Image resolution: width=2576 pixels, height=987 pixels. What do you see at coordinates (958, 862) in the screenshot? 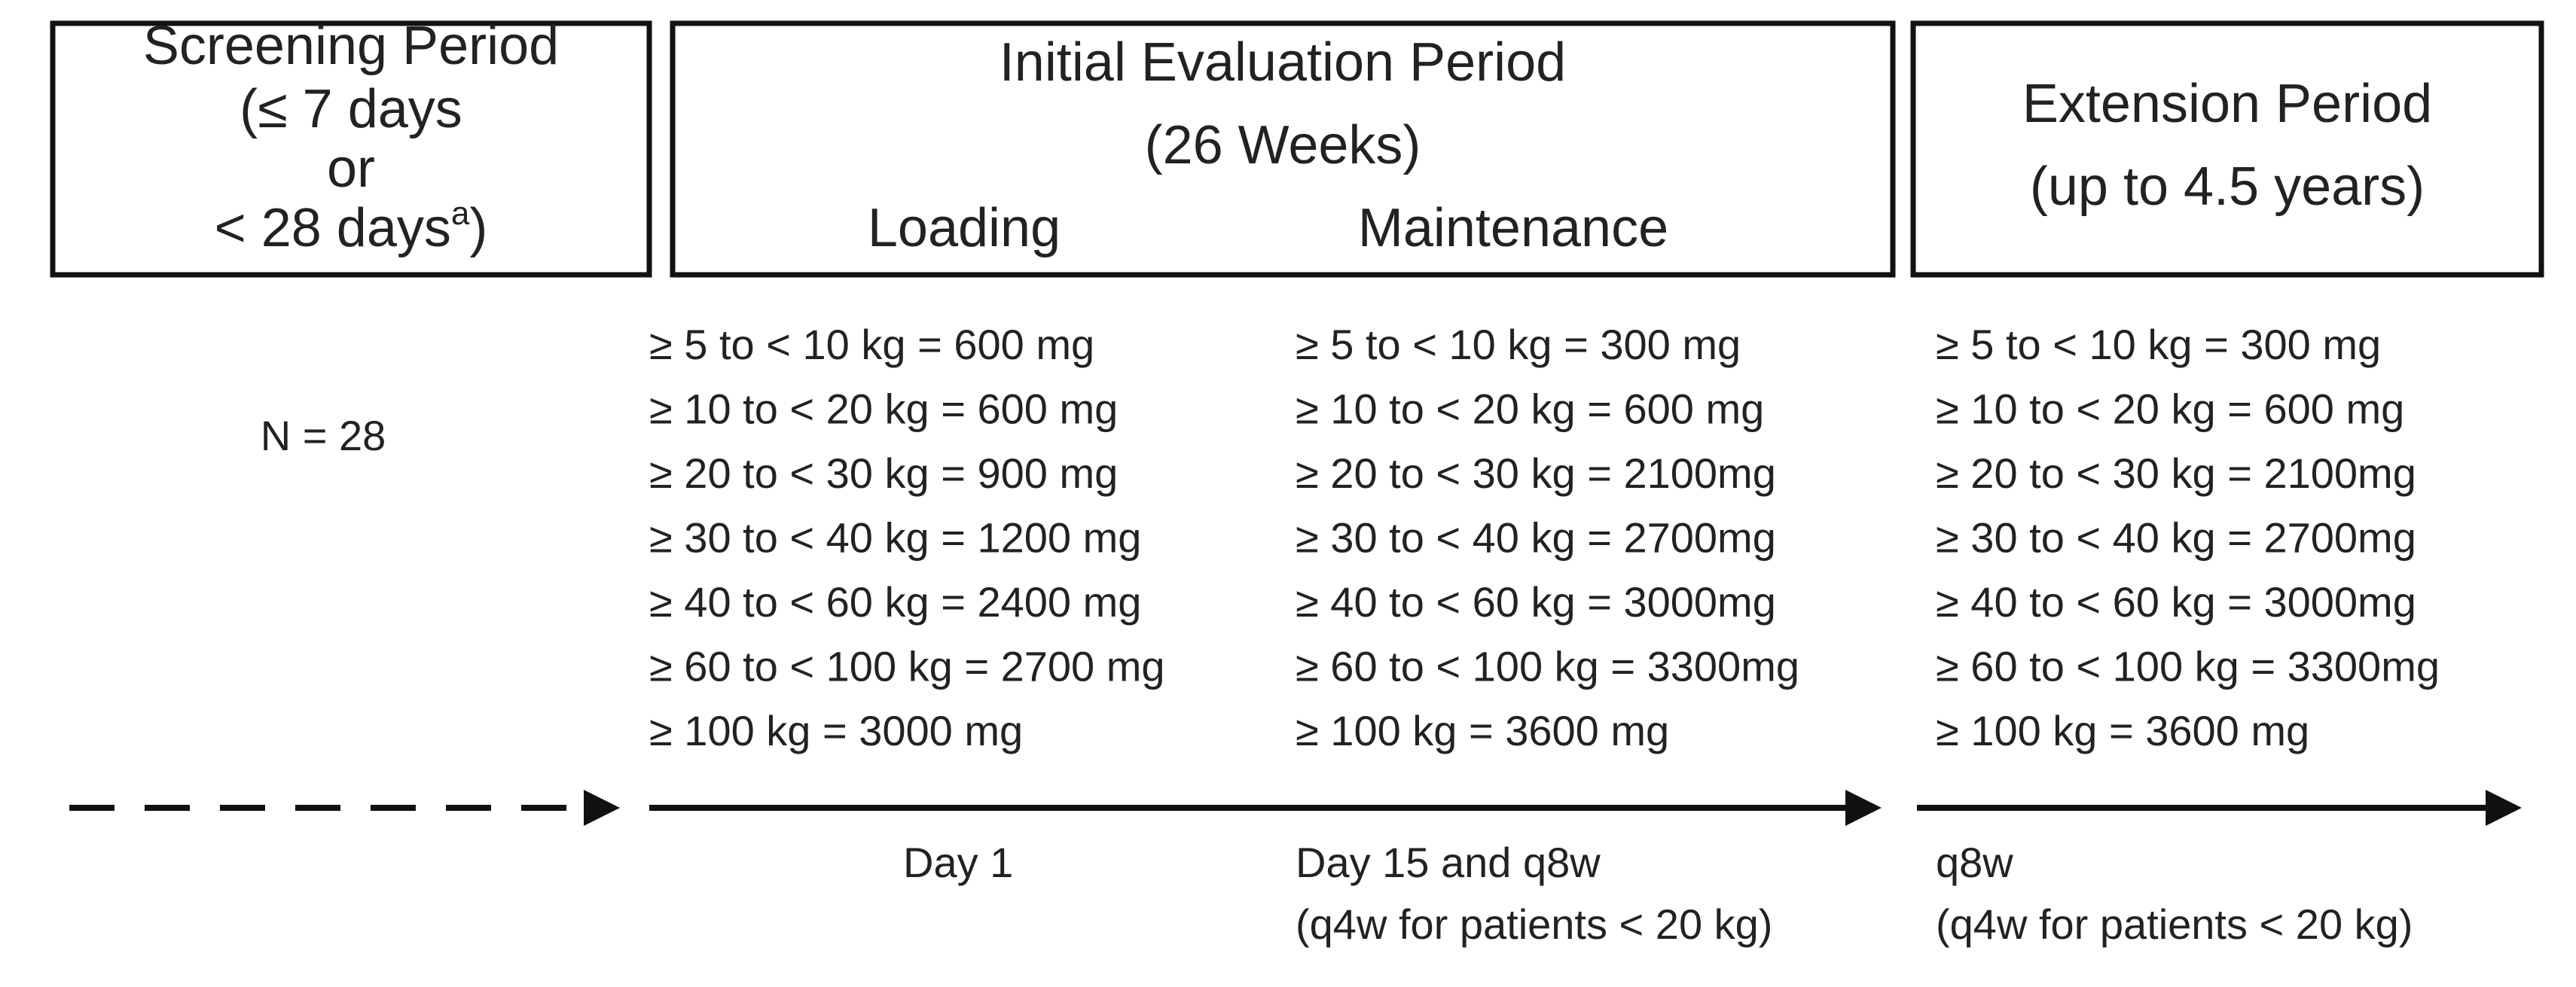
I see `schedule-line: Day 1` at bounding box center [958, 862].